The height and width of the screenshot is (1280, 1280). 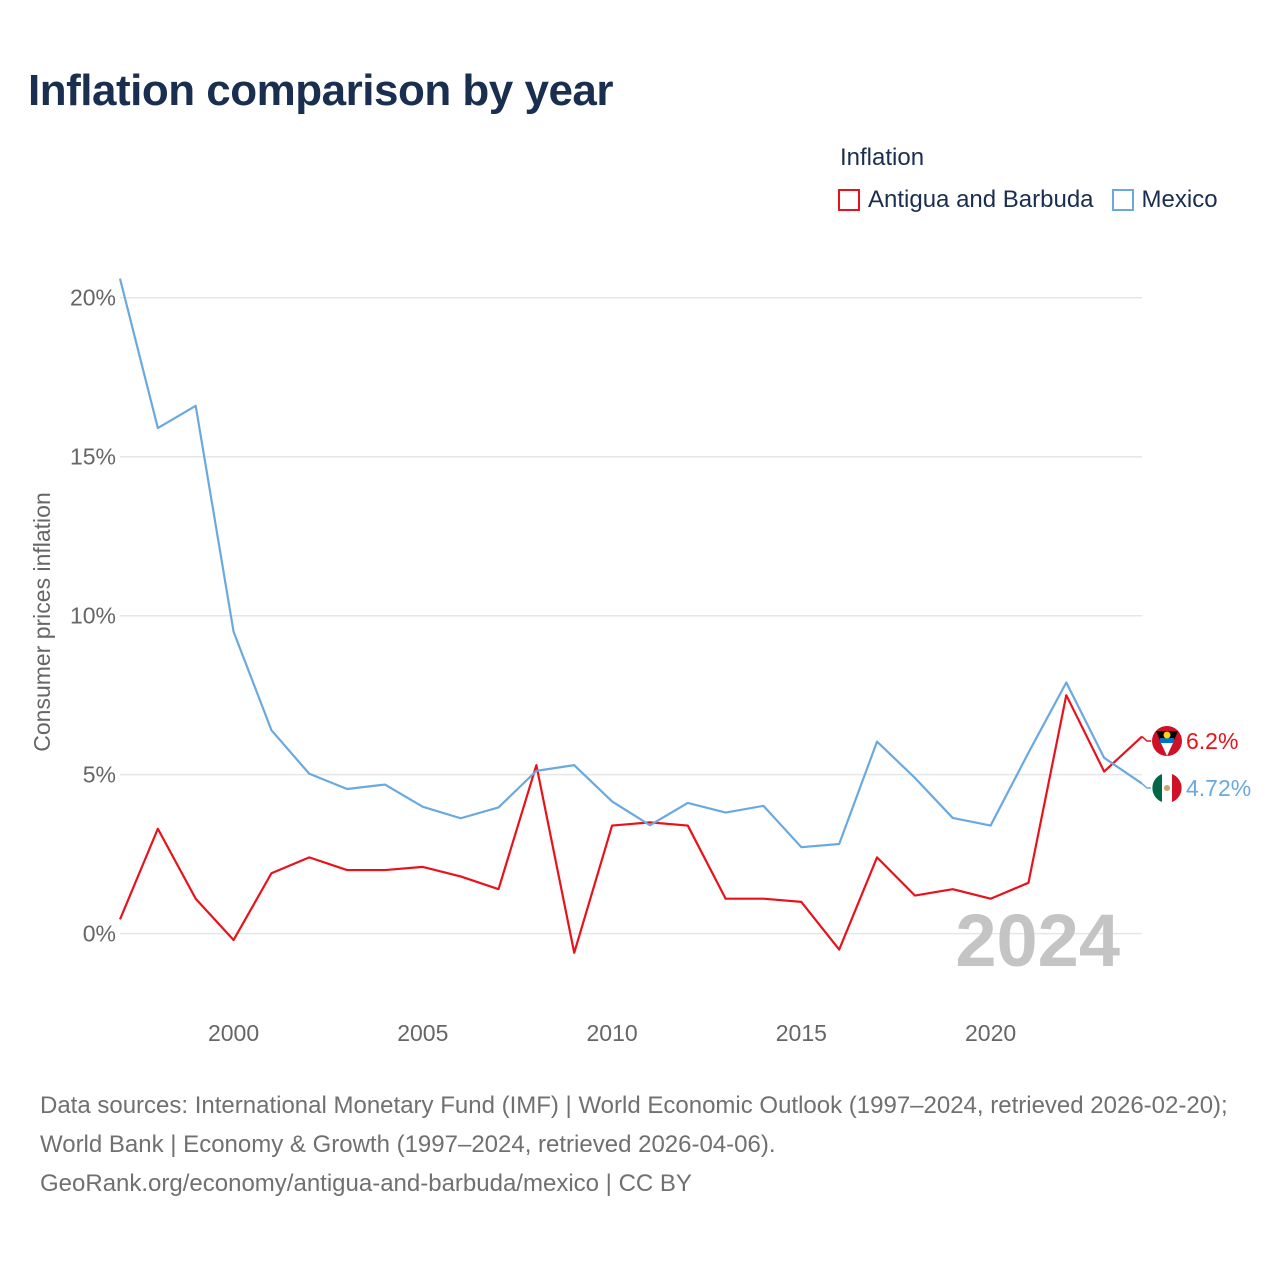 I want to click on legend-item-mexico: Mexico, so click(x=1164, y=200).